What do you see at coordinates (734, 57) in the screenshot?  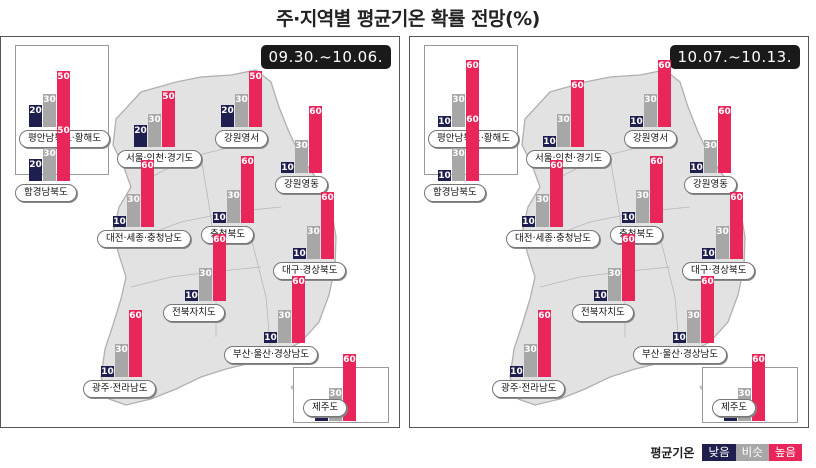 I see `forecast-period-label: 10.07.~10.13.` at bounding box center [734, 57].